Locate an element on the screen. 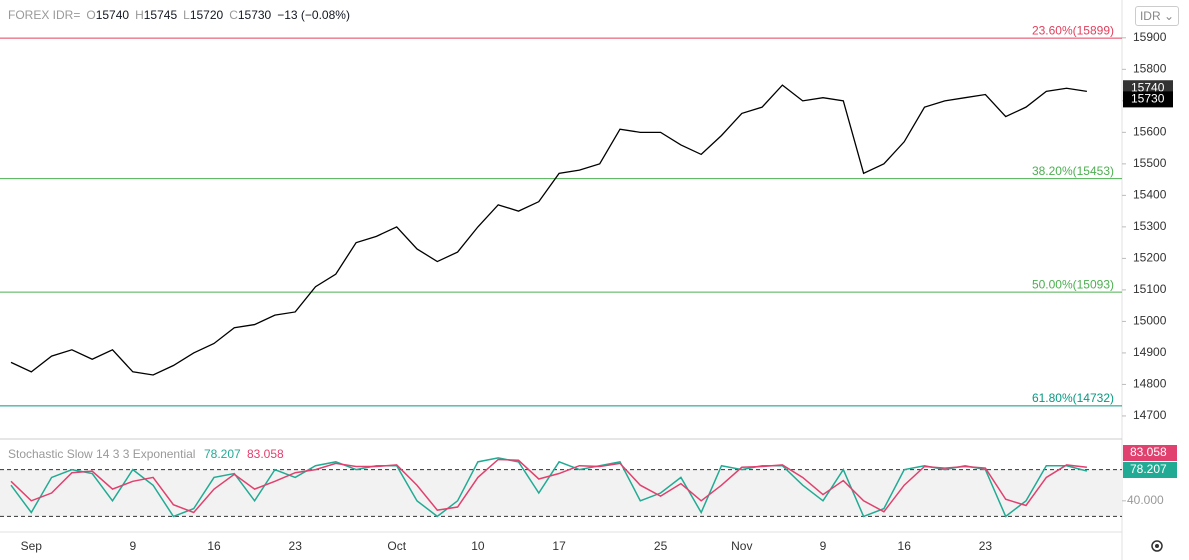  price-tag-label: 15740 is located at coordinates (1148, 87).